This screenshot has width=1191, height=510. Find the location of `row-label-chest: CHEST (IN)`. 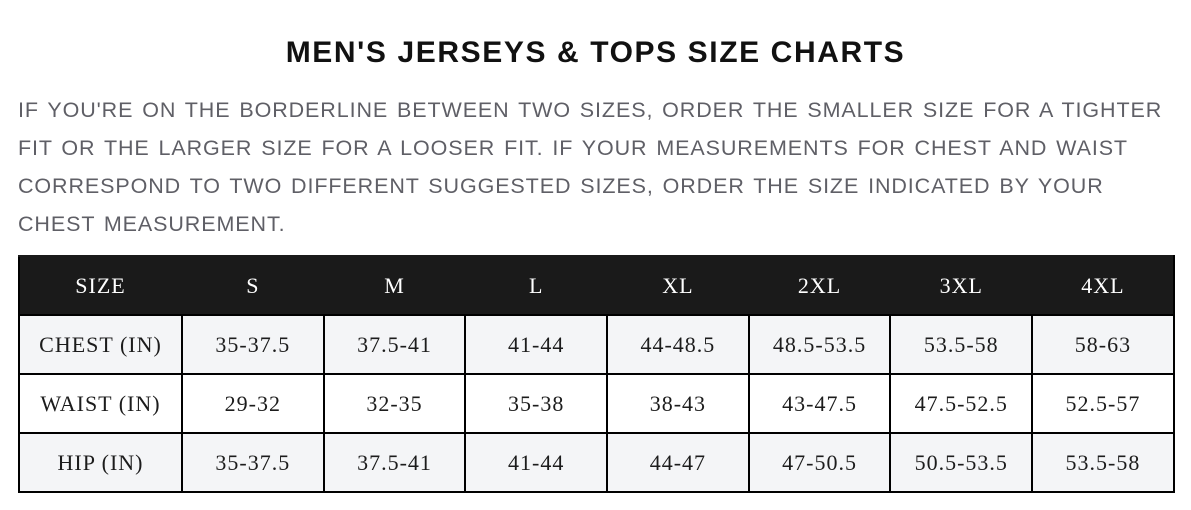

row-label-chest: CHEST (IN) is located at coordinates (100, 344).